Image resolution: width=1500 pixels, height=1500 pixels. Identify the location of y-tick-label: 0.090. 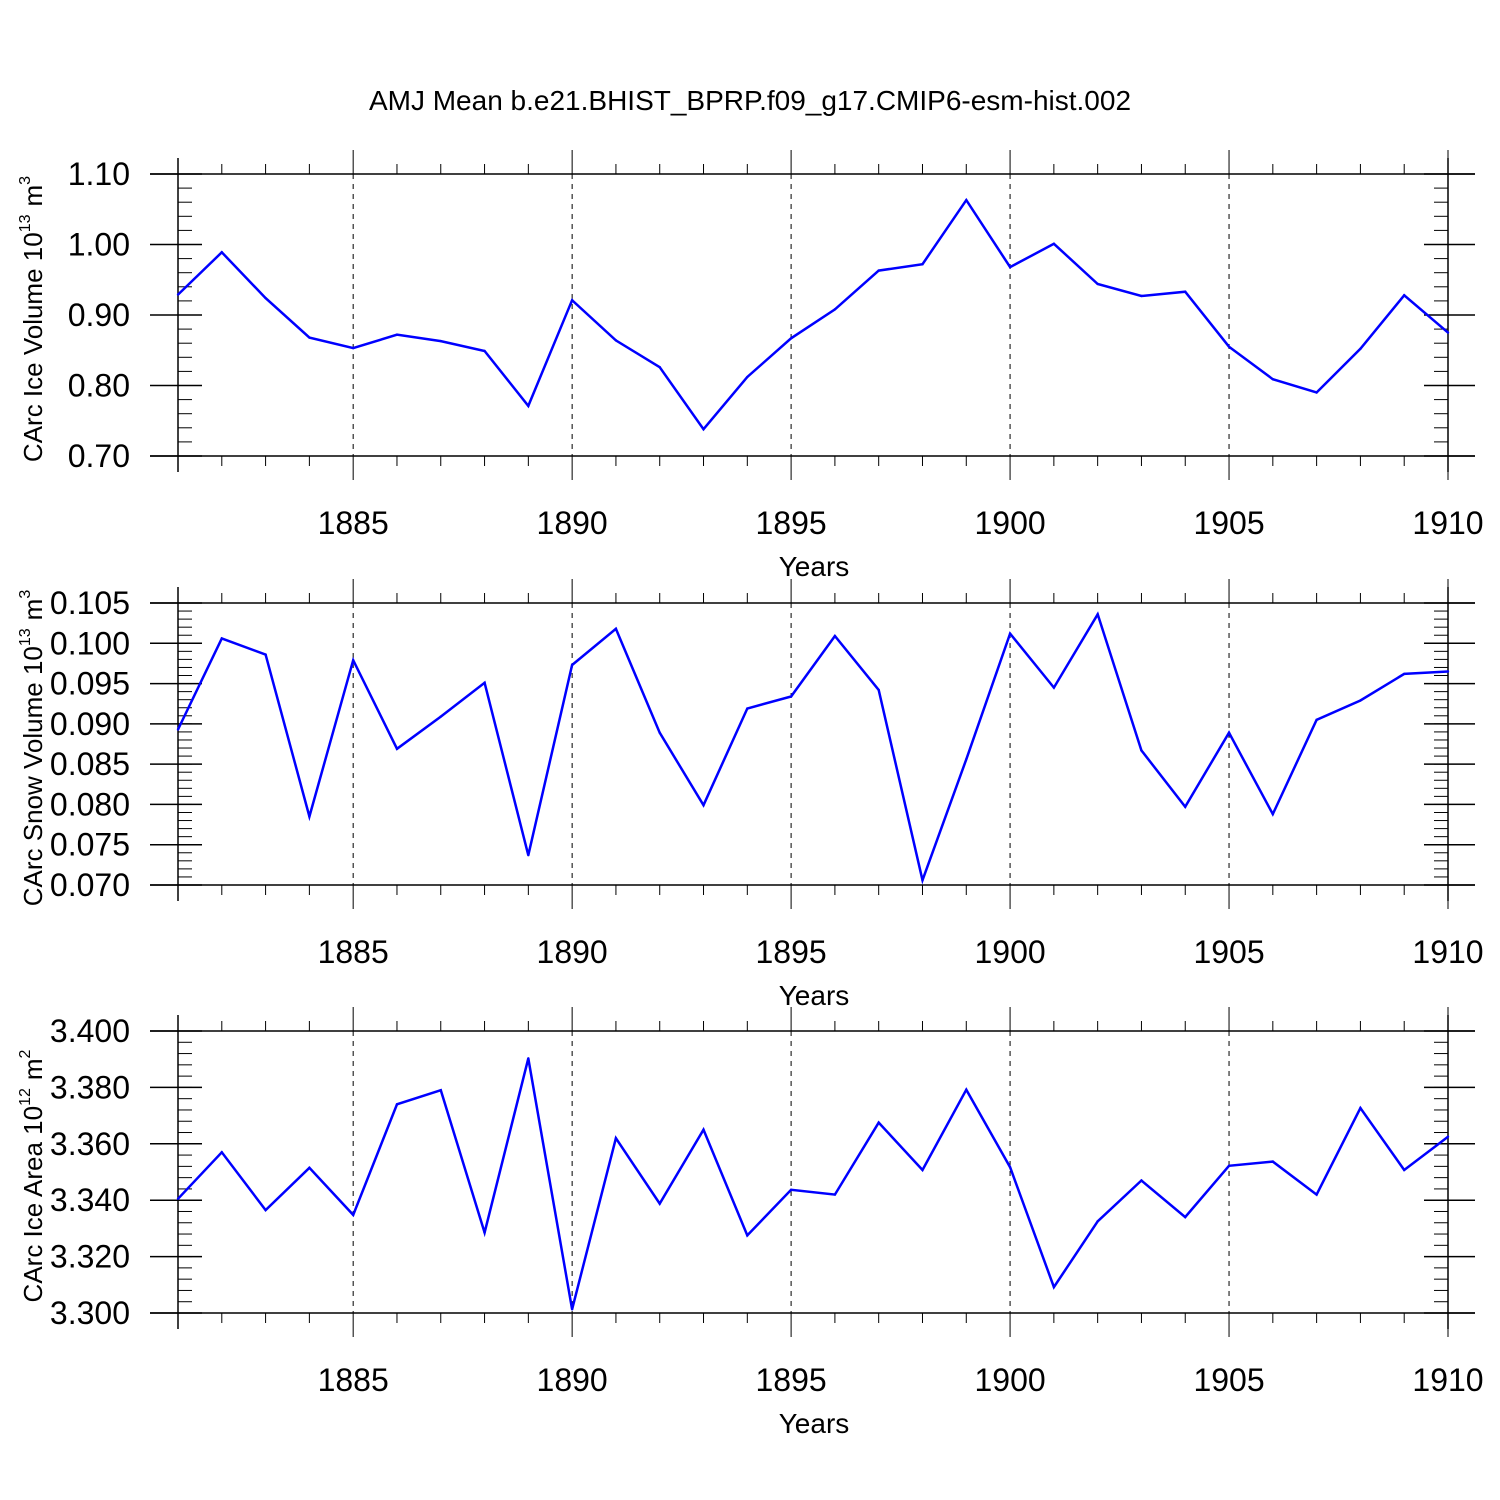
(90, 724).